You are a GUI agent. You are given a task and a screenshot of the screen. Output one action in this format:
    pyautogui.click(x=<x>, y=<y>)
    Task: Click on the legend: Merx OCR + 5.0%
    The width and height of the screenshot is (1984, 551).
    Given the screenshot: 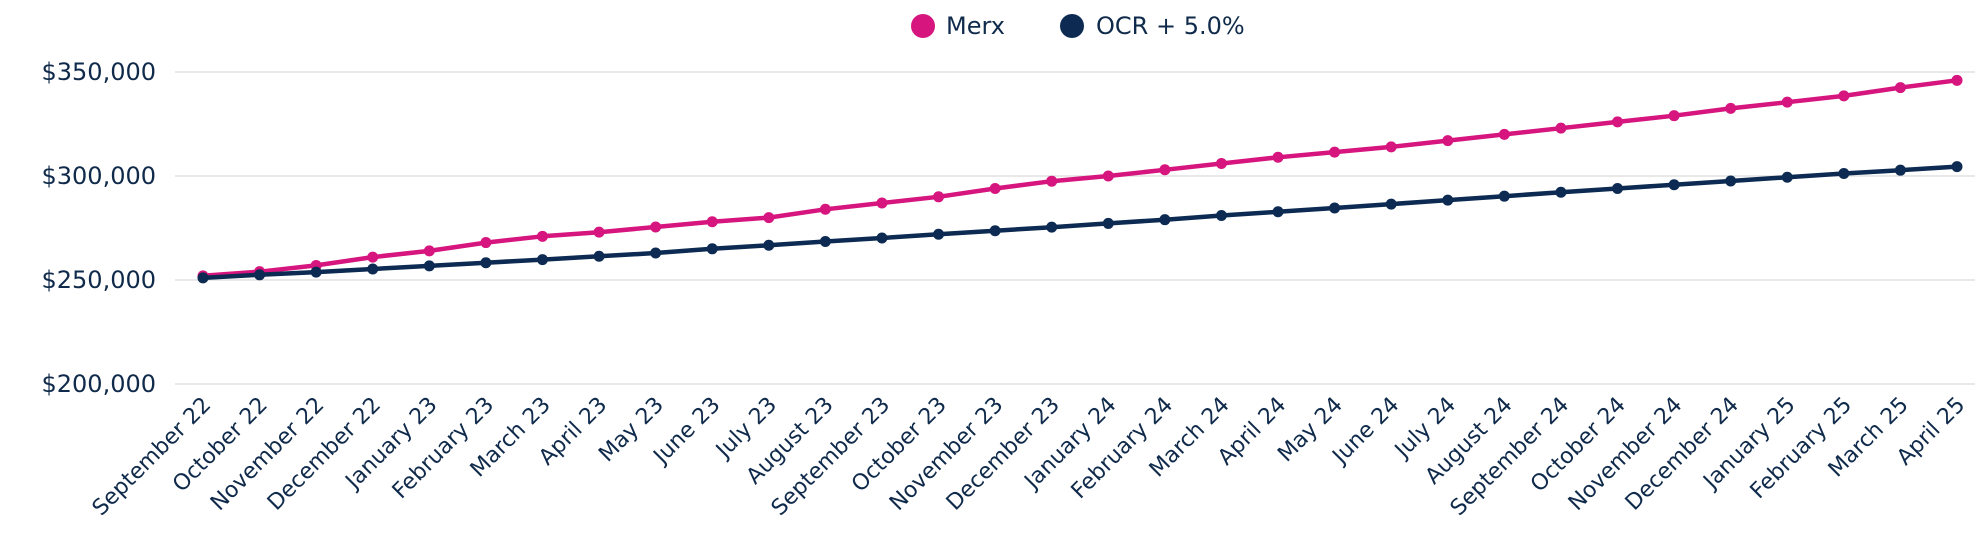 What is the action you would take?
    pyautogui.click(x=1078, y=26)
    